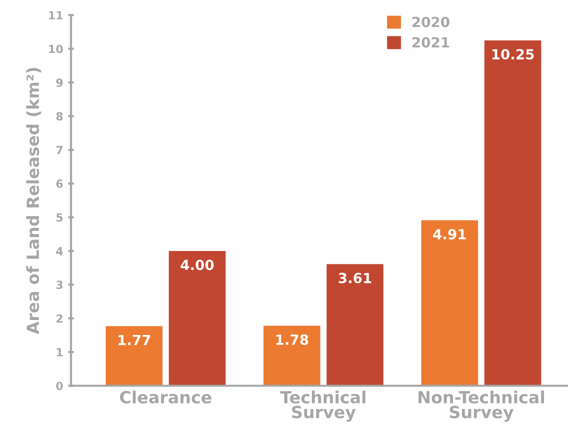 Image resolution: width=568 pixels, height=431 pixels. I want to click on y-tick-label: 4, so click(59, 251).